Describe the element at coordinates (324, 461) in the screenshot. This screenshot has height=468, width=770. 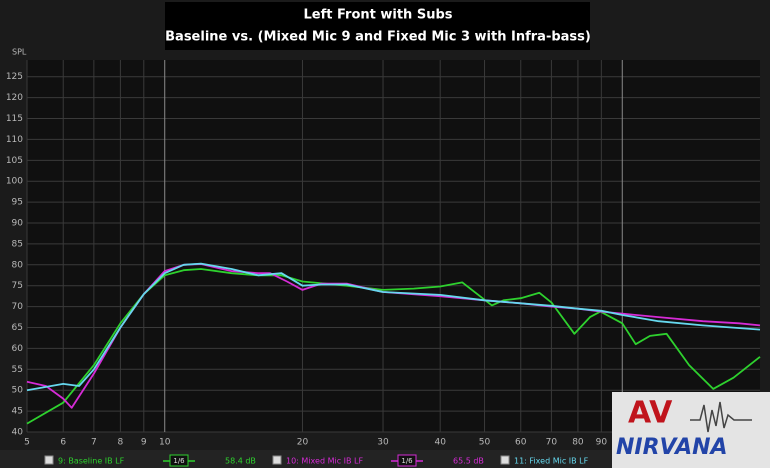
I see `legend-name: 10: Mixed Mic IB LF` at that location.